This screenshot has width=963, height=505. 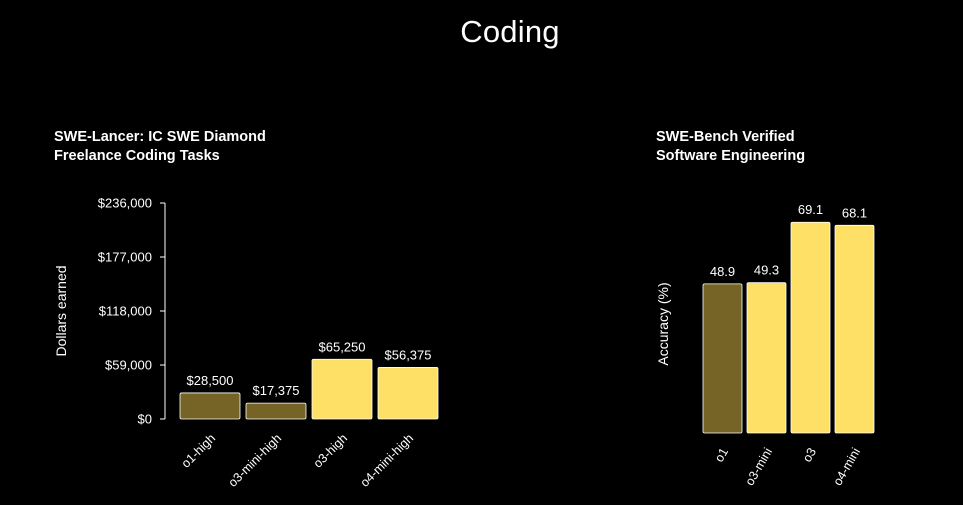 I want to click on swe-bench-category-label-o1: o1, so click(x=721, y=454).